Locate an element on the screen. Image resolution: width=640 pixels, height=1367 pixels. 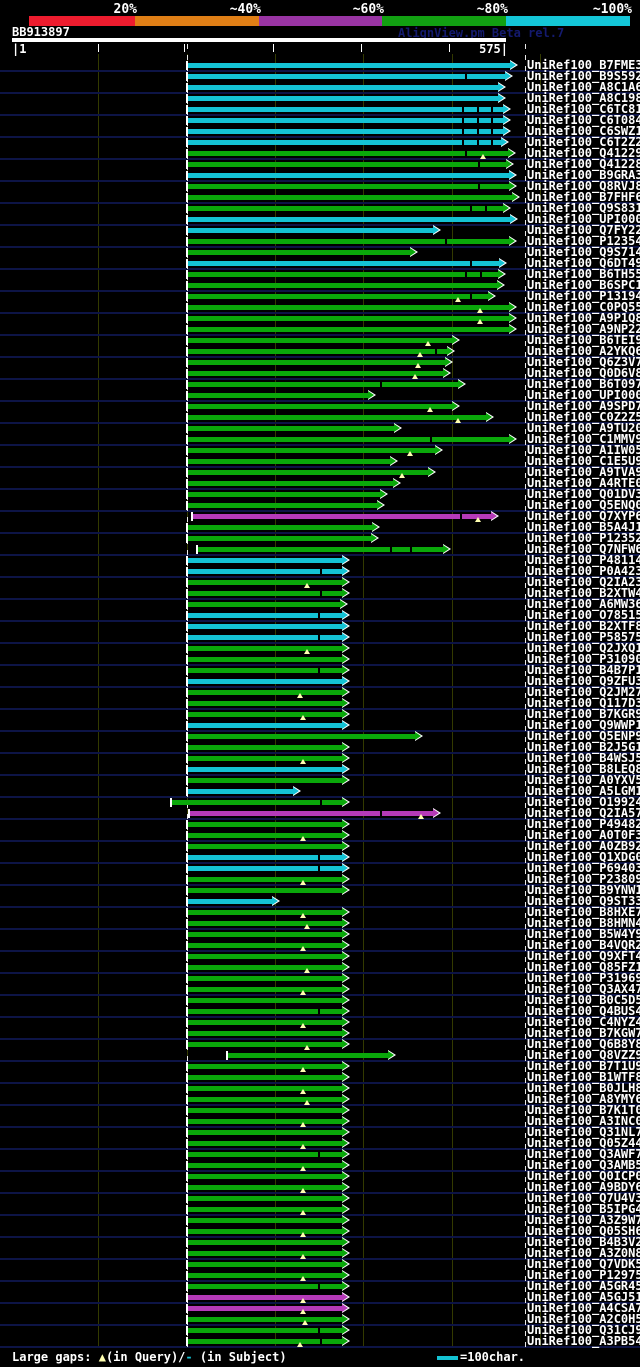
hit-label: UniRef100_Q8RVJ8 is located at coordinates (583, 186).